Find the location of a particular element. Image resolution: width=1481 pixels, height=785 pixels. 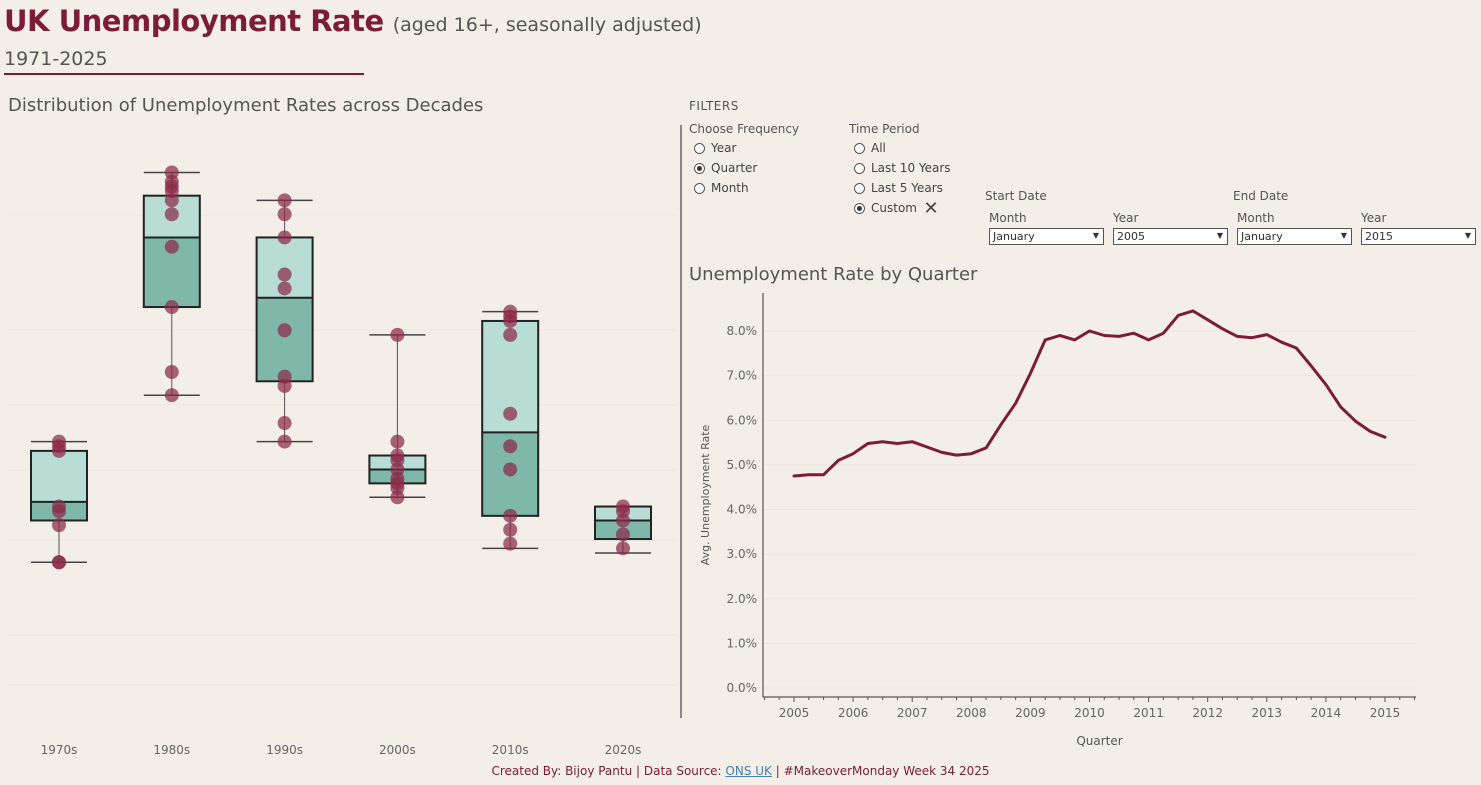

category-label: 2000s is located at coordinates (397, 750).